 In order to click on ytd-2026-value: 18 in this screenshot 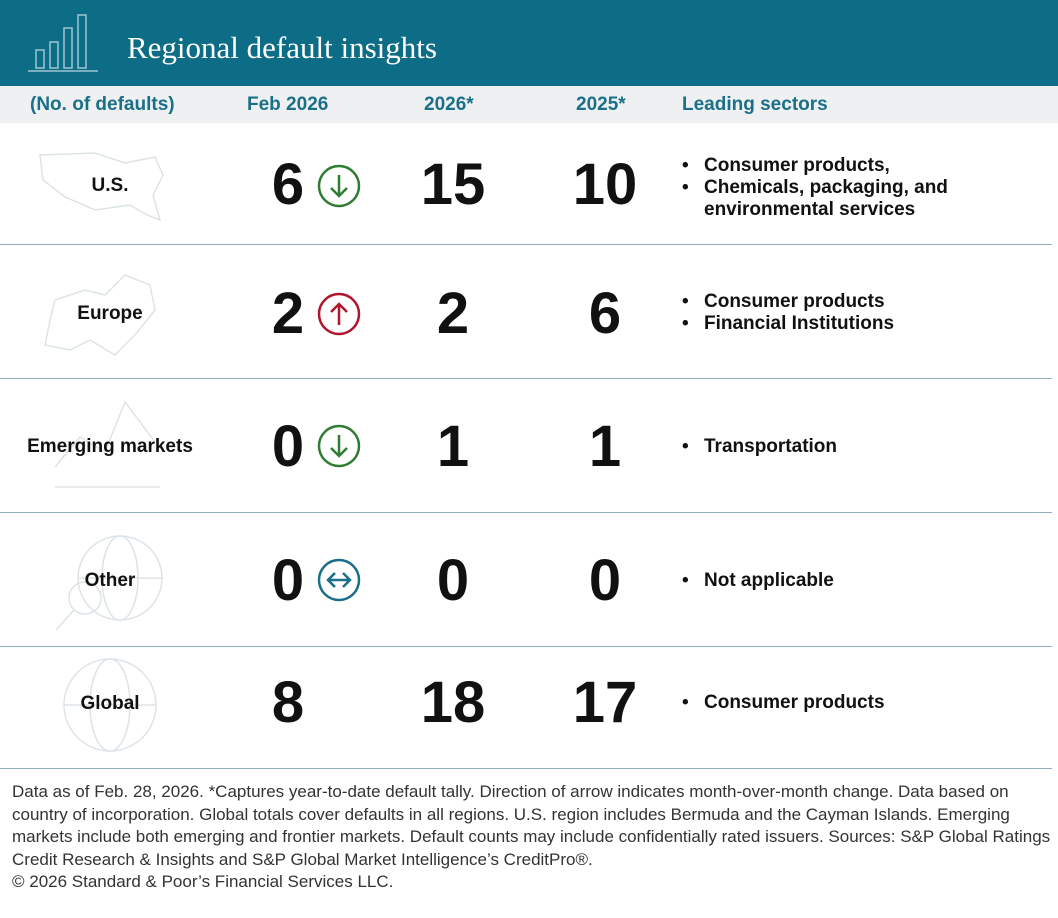, I will do `click(453, 702)`.